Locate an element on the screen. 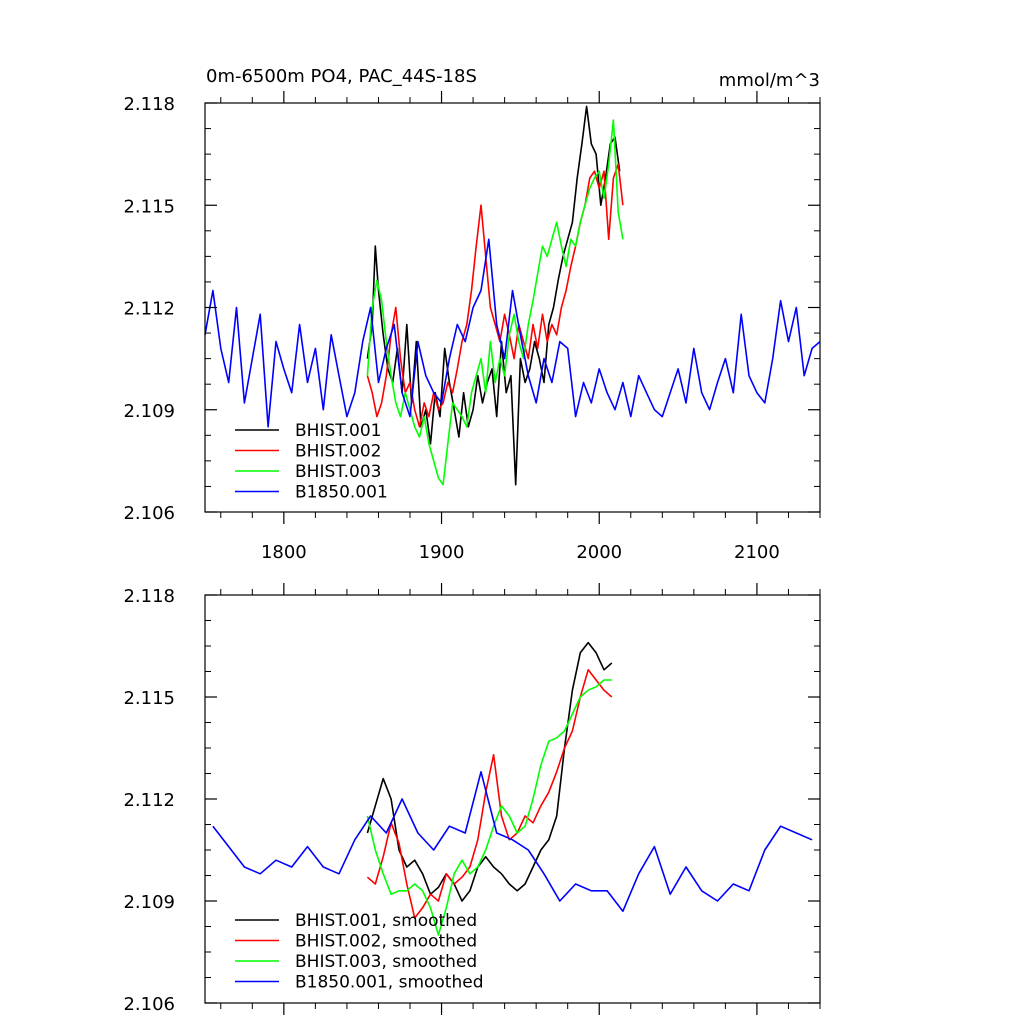 Image resolution: width=1024 pixels, height=1024 pixels. x-tick-label: 2000 is located at coordinates (599, 552).